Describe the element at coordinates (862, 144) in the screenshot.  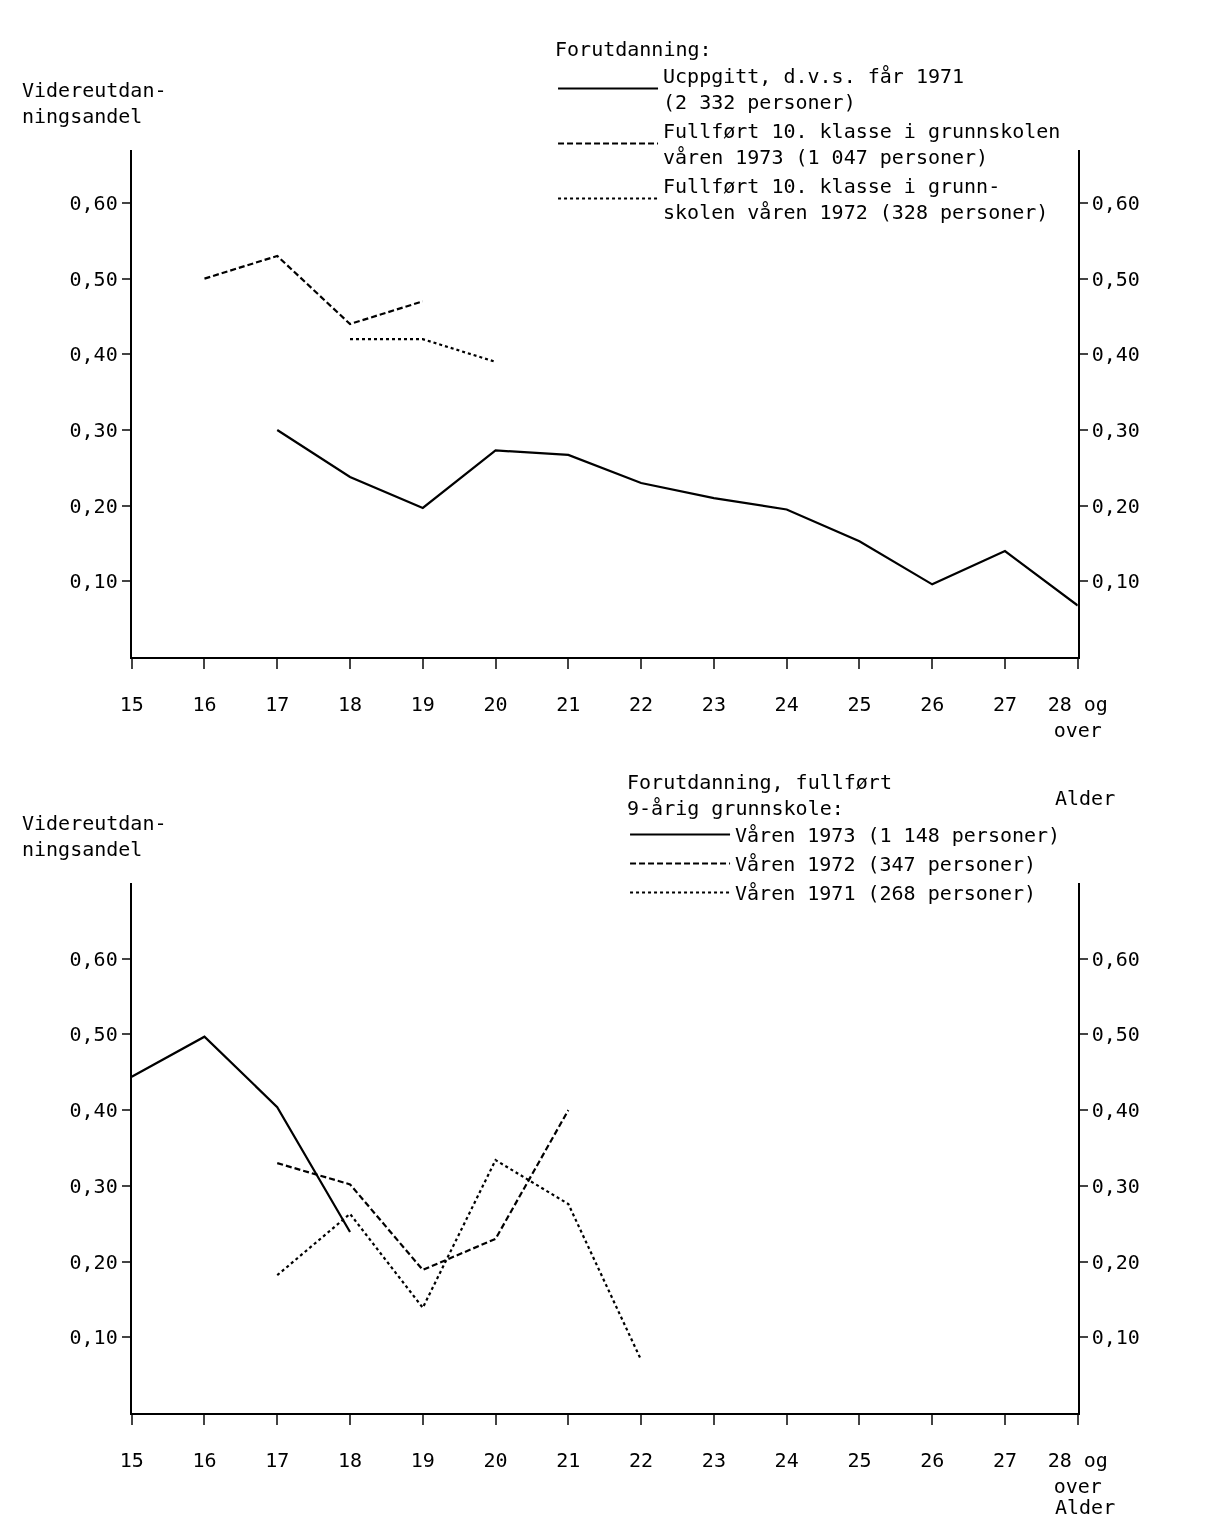
I see `legend-label: Fullført 10. klasse i grunnskolen våren 1973 (1 047 personer)` at that location.